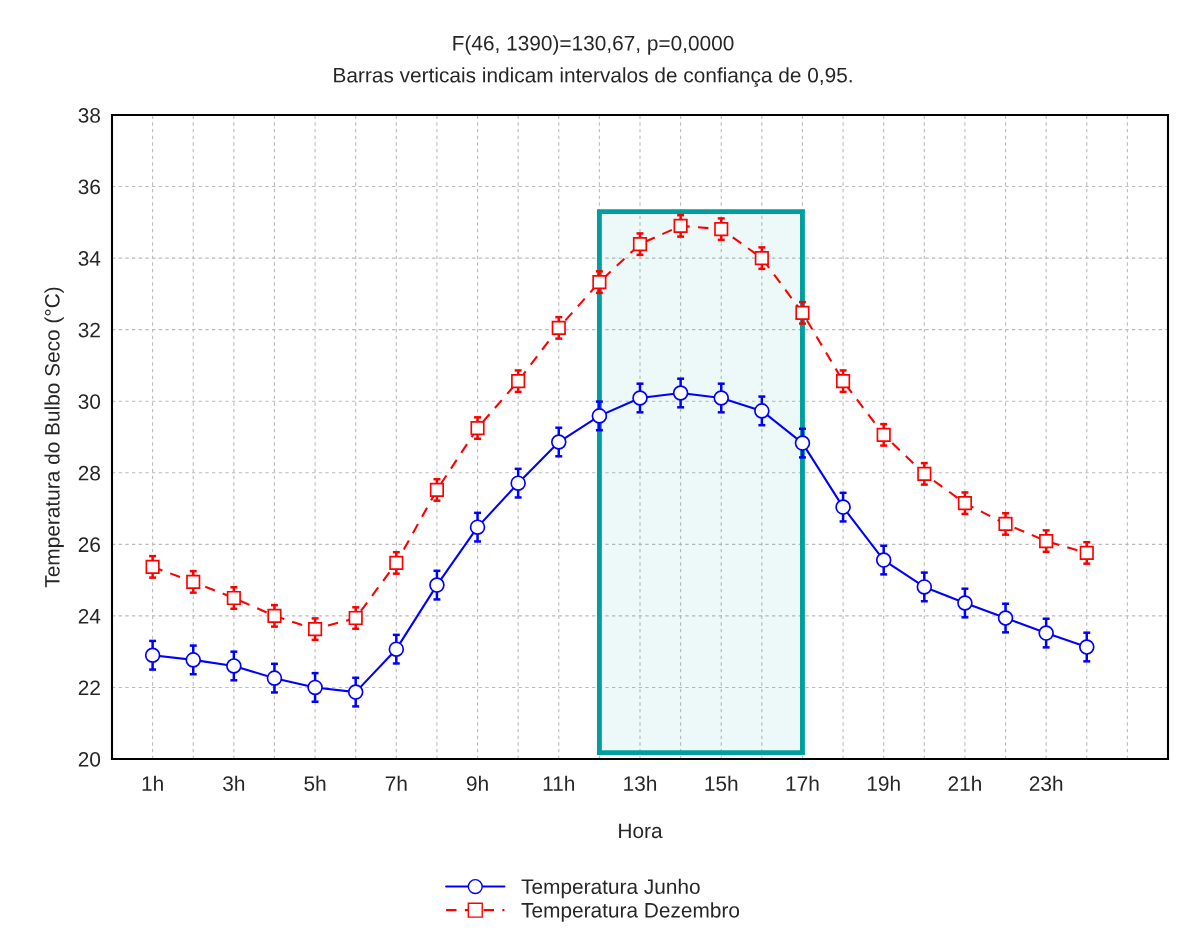 This screenshot has height=936, width=1186. What do you see at coordinates (89, 545) in the screenshot?
I see `y-tick-label: 26` at bounding box center [89, 545].